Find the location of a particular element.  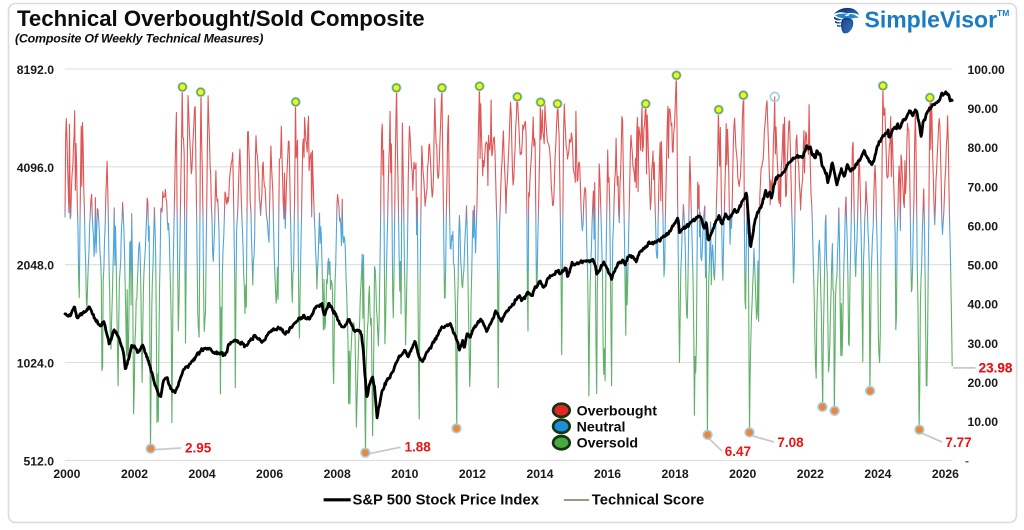

svg-text: 100.00 is located at coordinates (986, 70).